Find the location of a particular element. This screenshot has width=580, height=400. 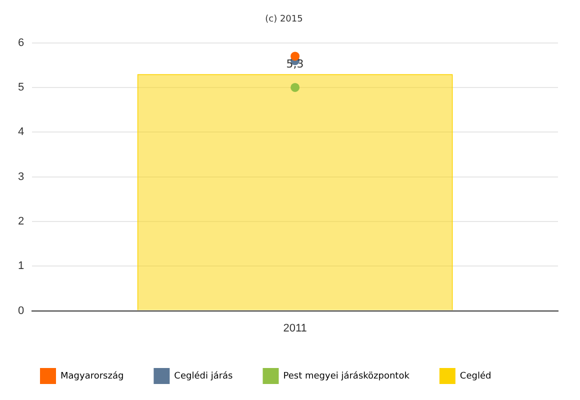

legend-label: Magyarország is located at coordinates (92, 376).